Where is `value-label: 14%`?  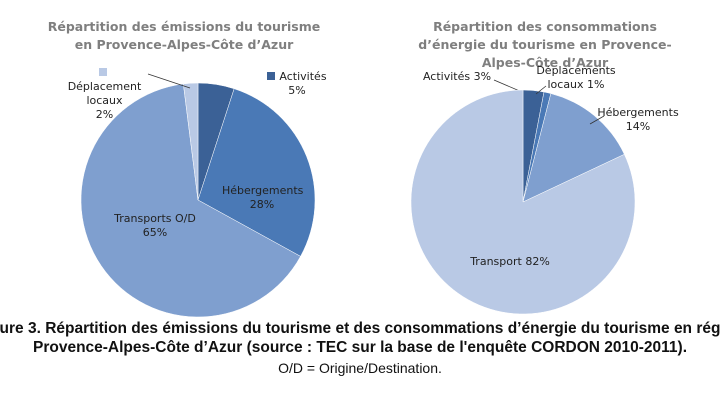
value-label: 14% is located at coordinates (638, 126).